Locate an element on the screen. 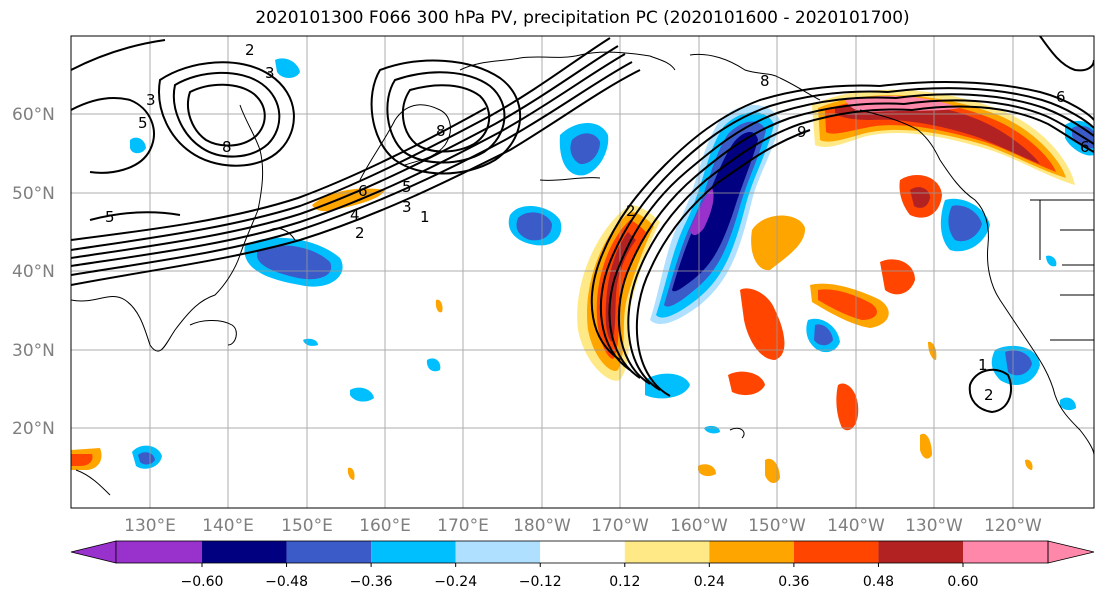 The height and width of the screenshot is (601, 1105). lon-label: 130°W is located at coordinates (934, 526).